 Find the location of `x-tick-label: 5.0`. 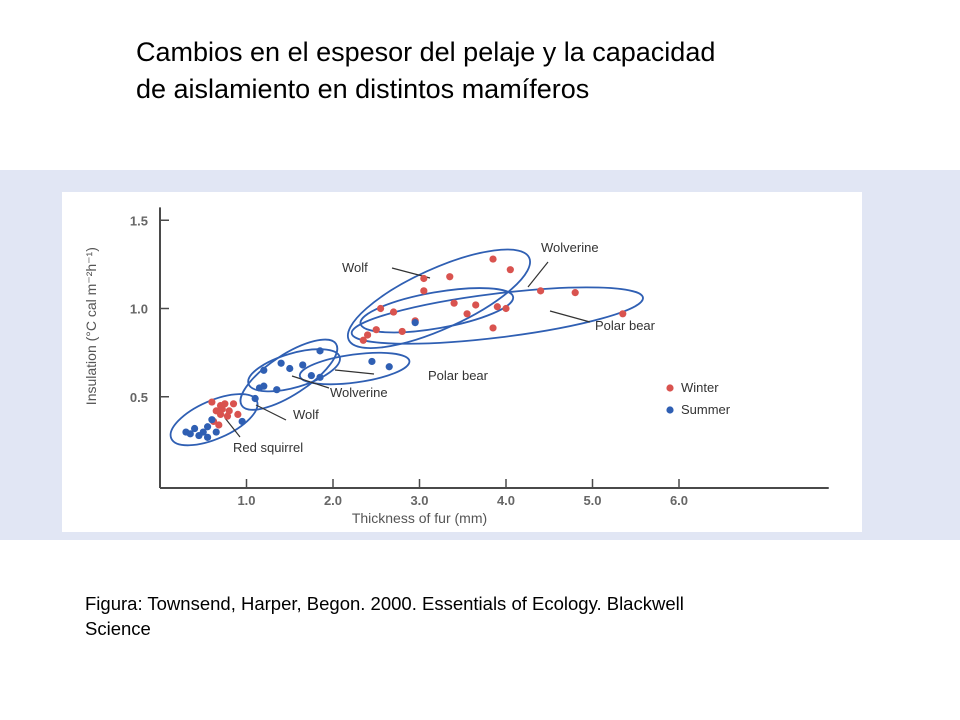

x-tick-label: 5.0 is located at coordinates (592, 500).